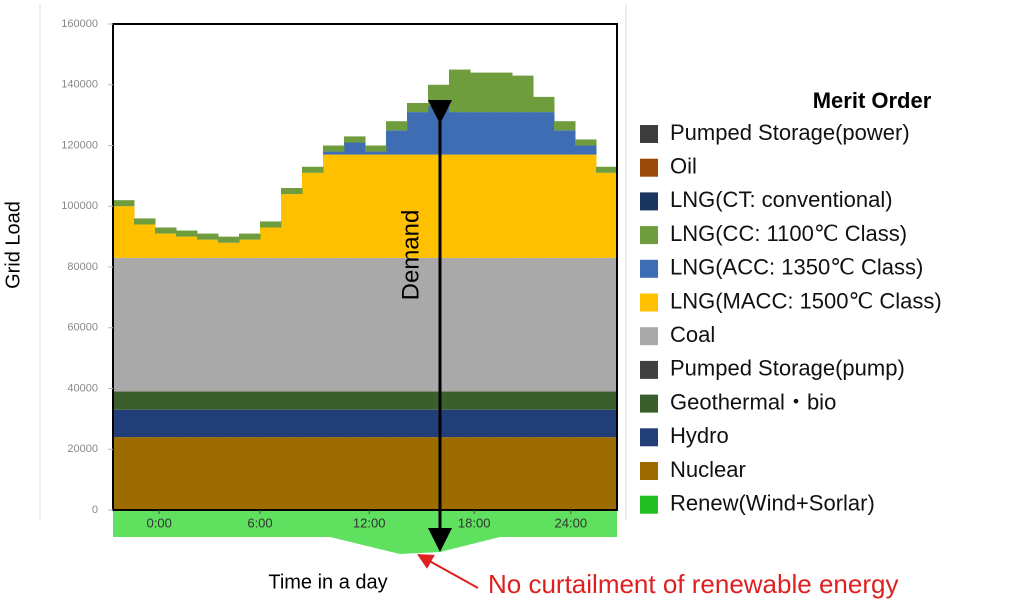 The width and height of the screenshot is (1024, 604). I want to click on x-axis-label: Time in a day, so click(327, 582).